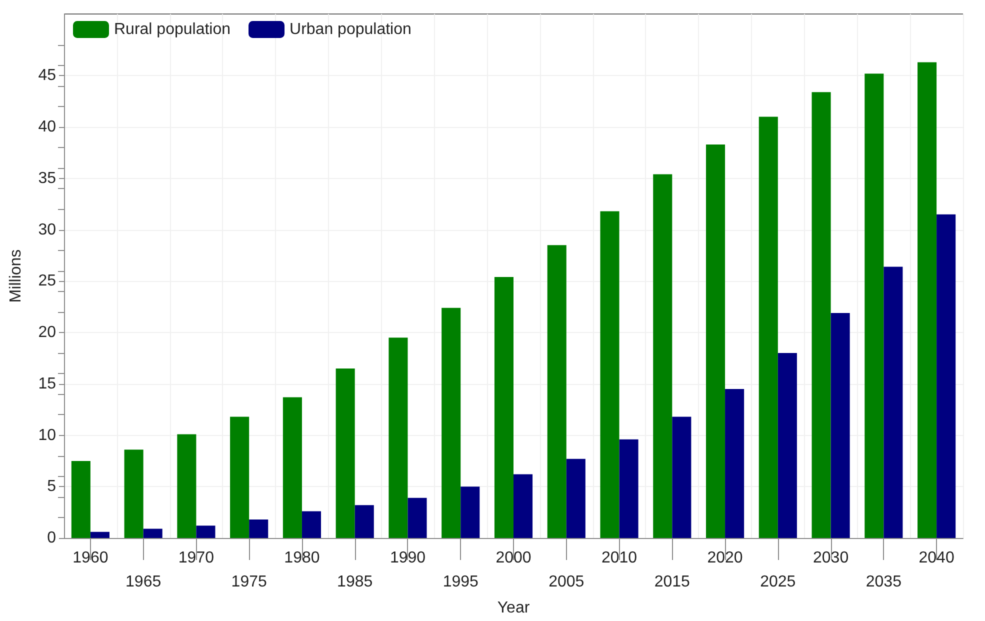 Image resolution: width=985 pixels, height=621 pixels. I want to click on x-tick-label: 1970, so click(196, 558).